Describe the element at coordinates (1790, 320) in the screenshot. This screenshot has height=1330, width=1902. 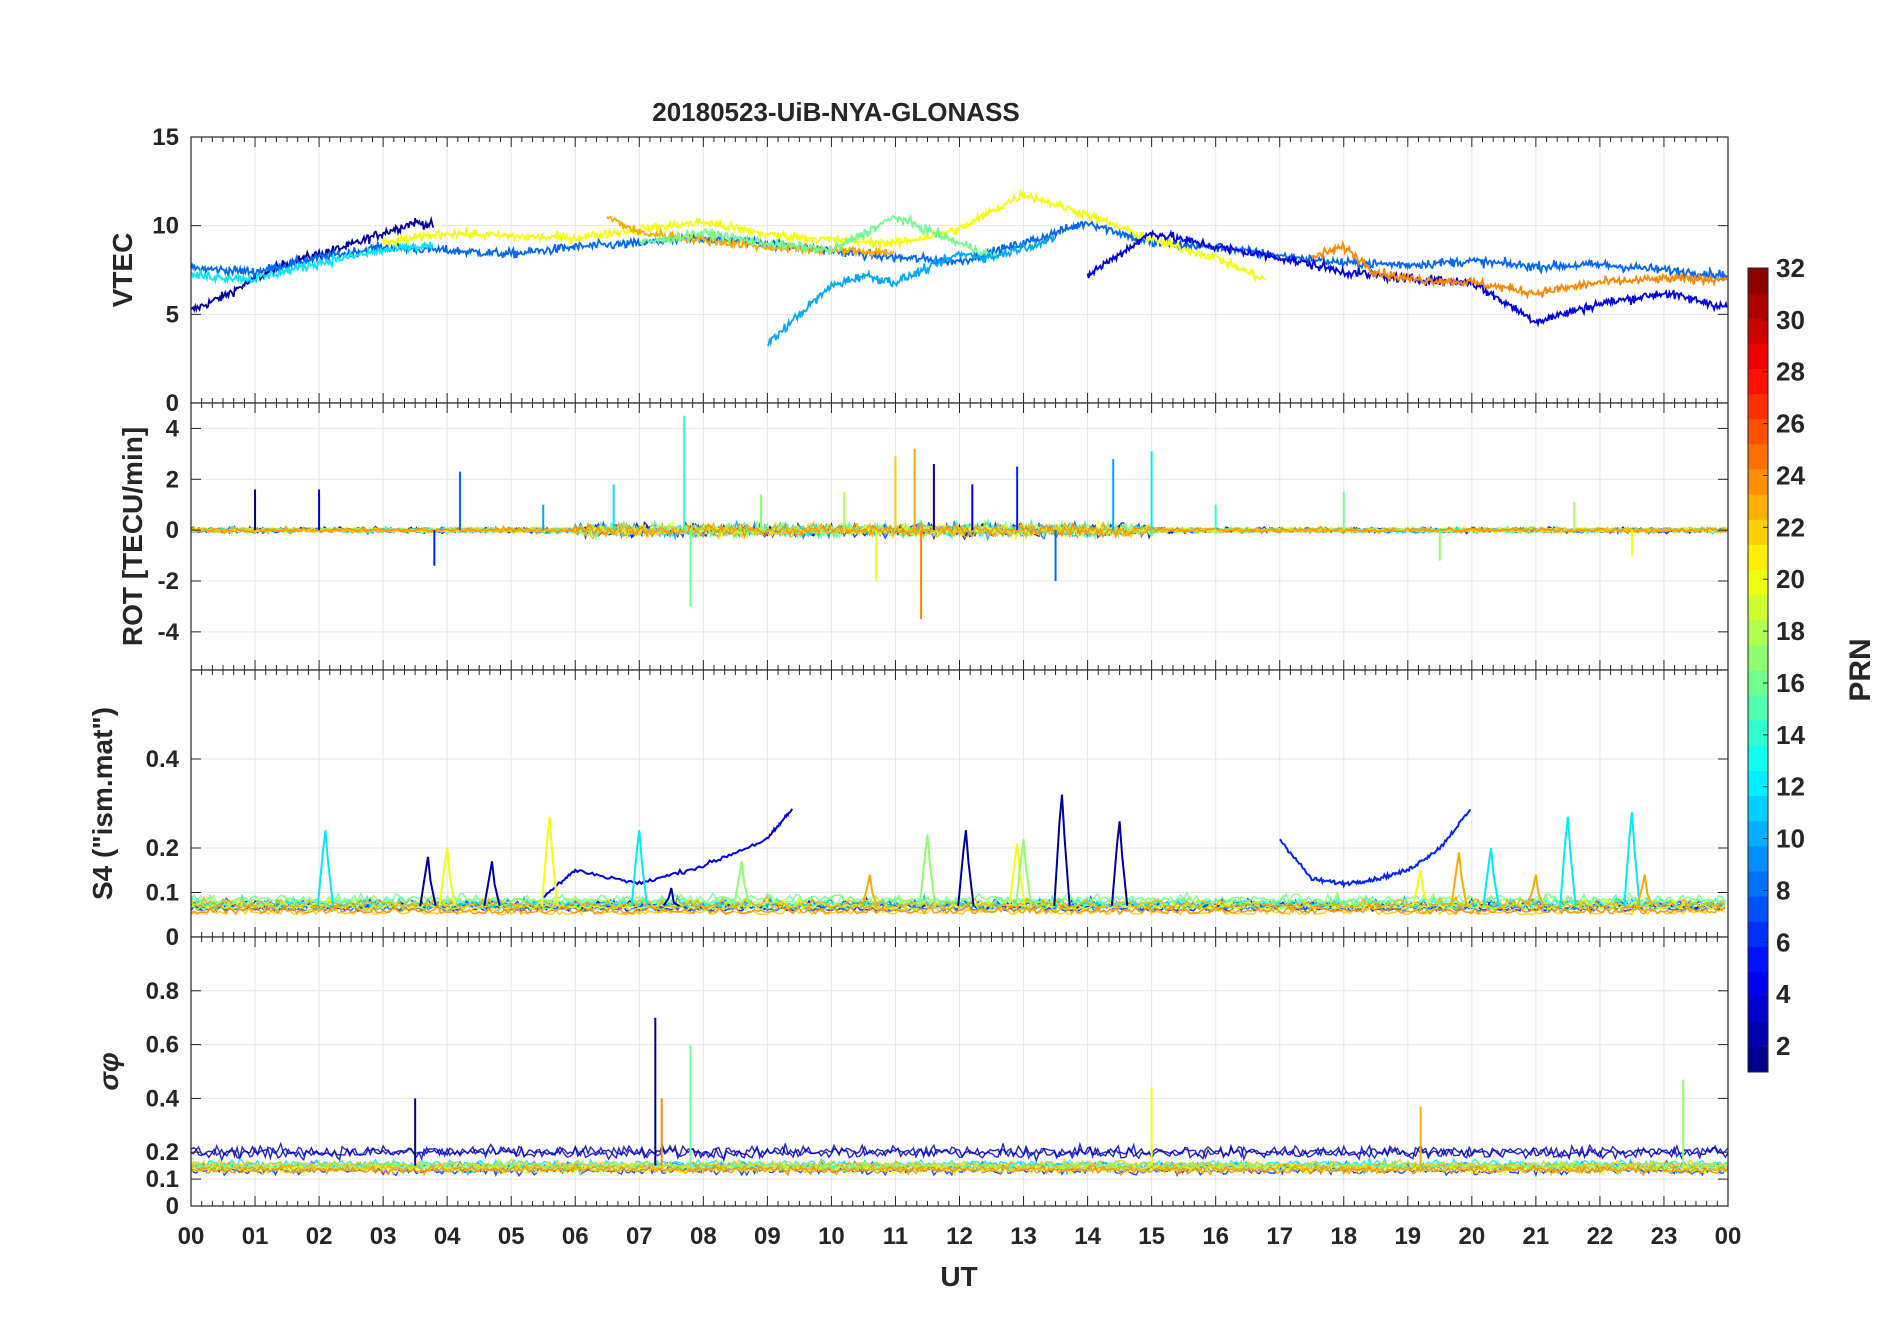
I see `colorbar-tick-label: 30` at that location.